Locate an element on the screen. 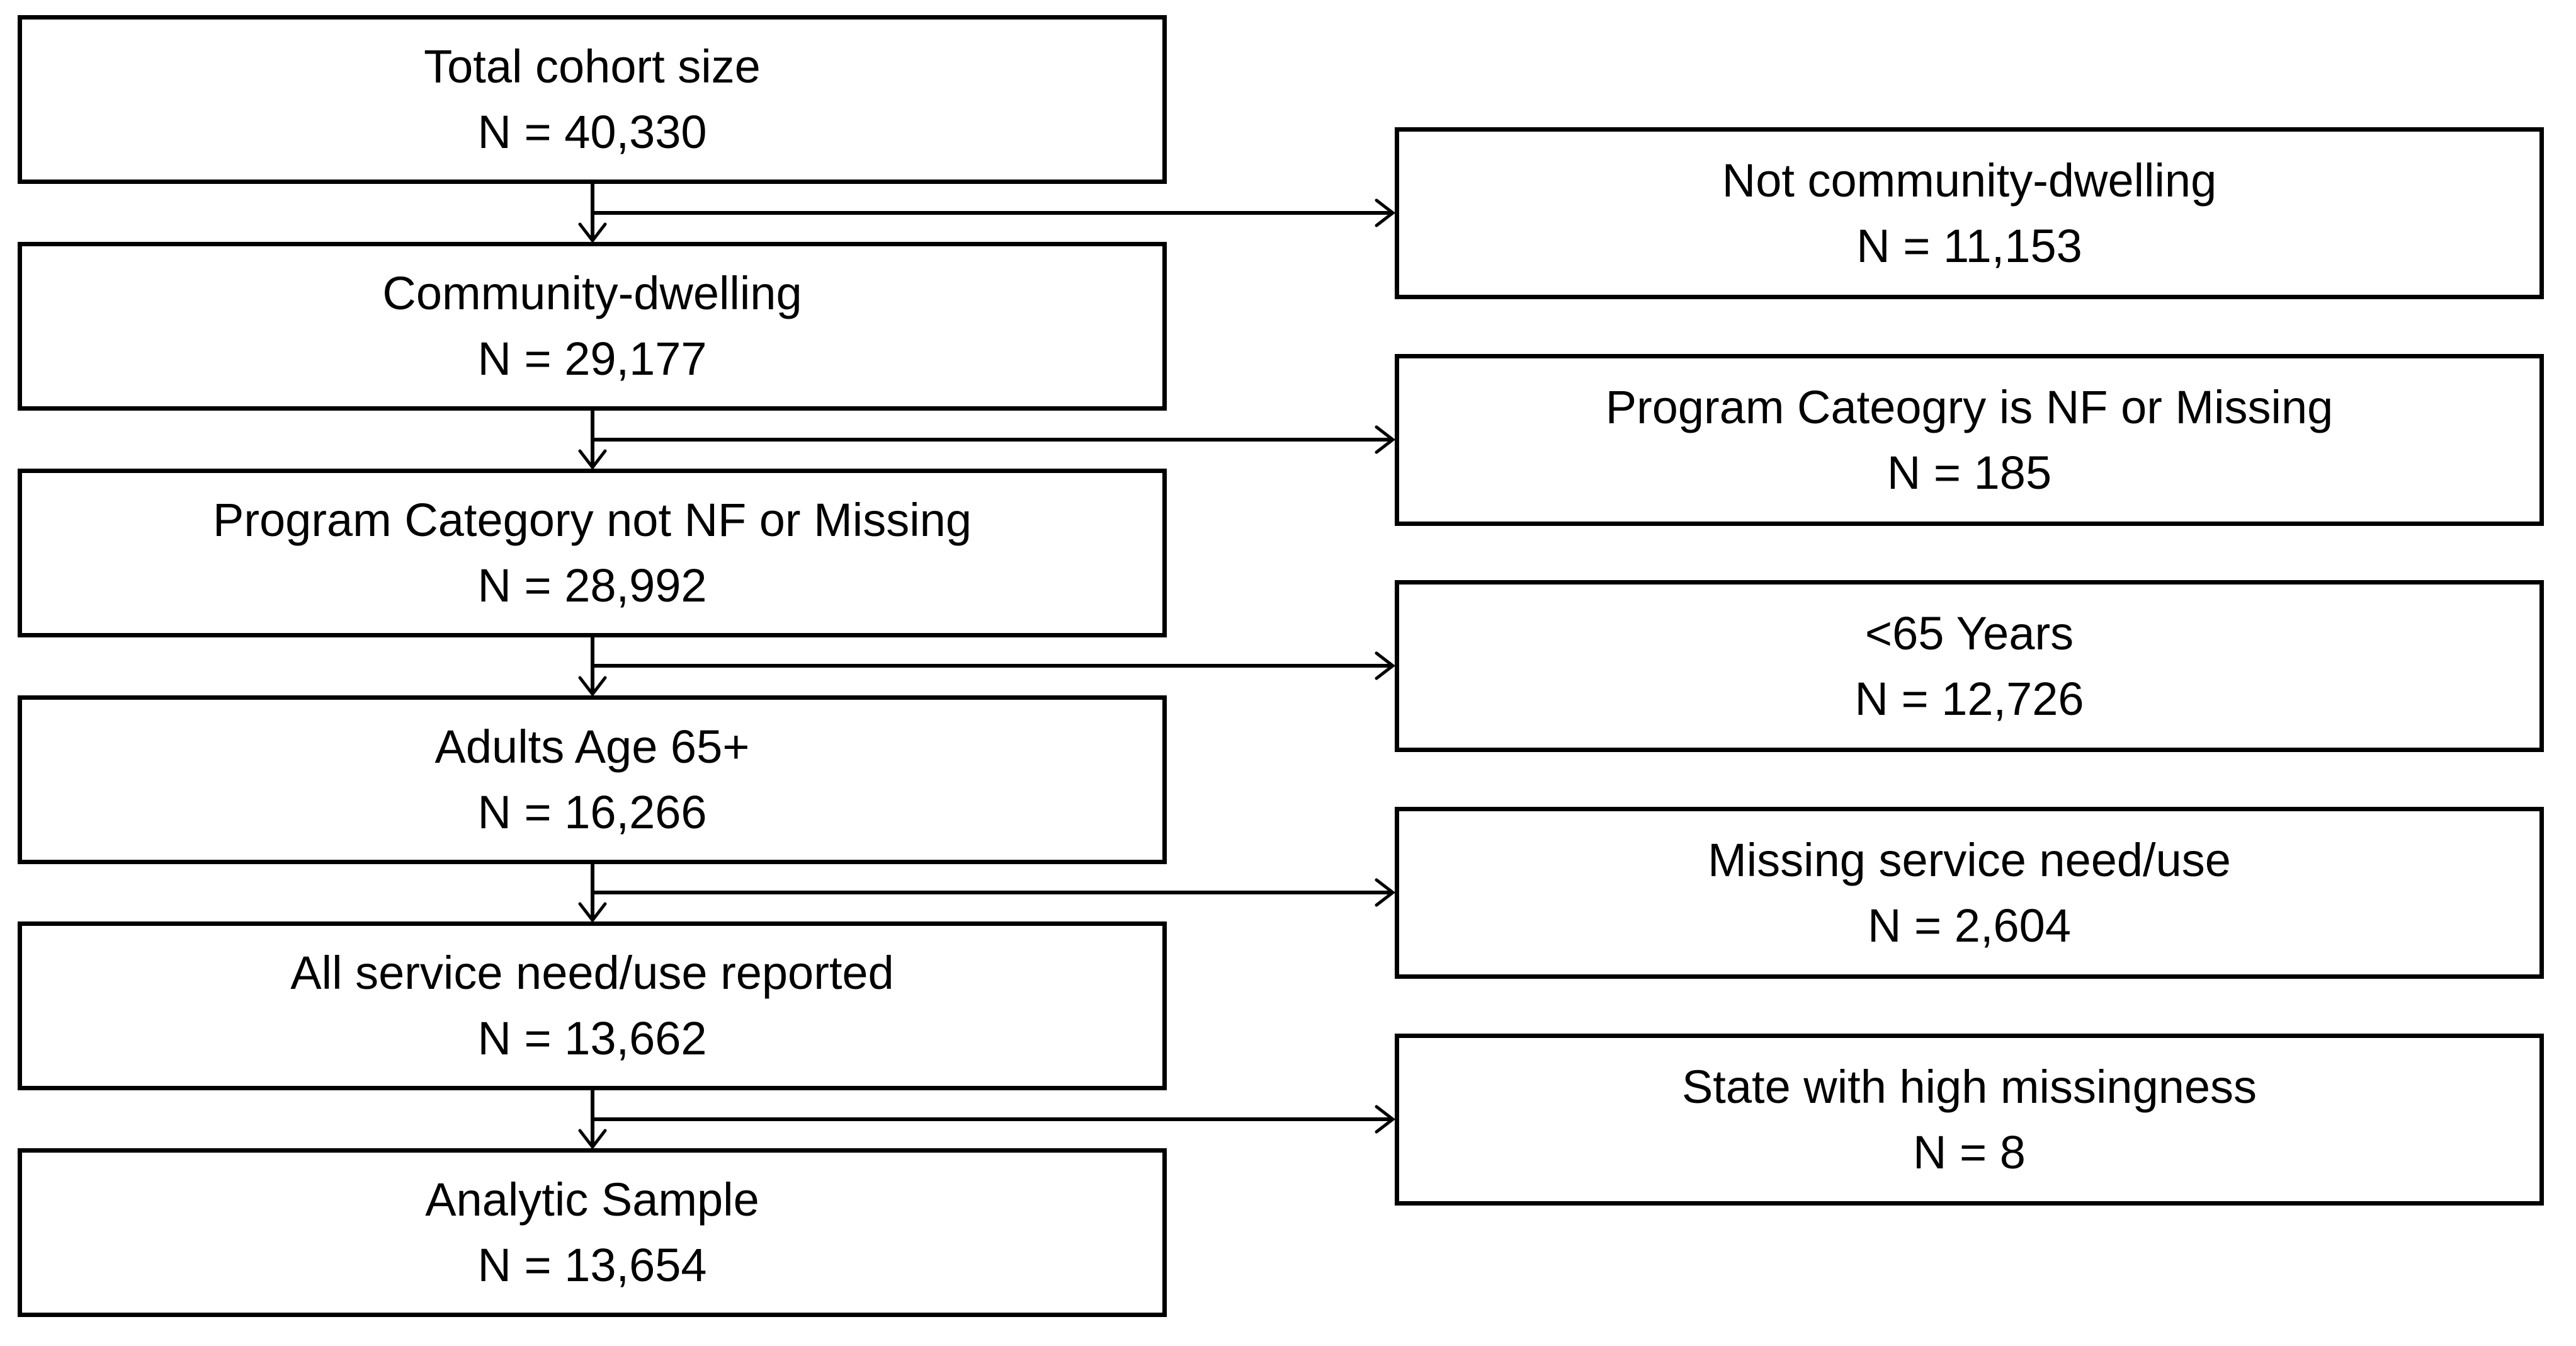 Image resolution: width=2576 pixels, height=1346 pixels. box-count: N = 2,604 is located at coordinates (1969, 925).